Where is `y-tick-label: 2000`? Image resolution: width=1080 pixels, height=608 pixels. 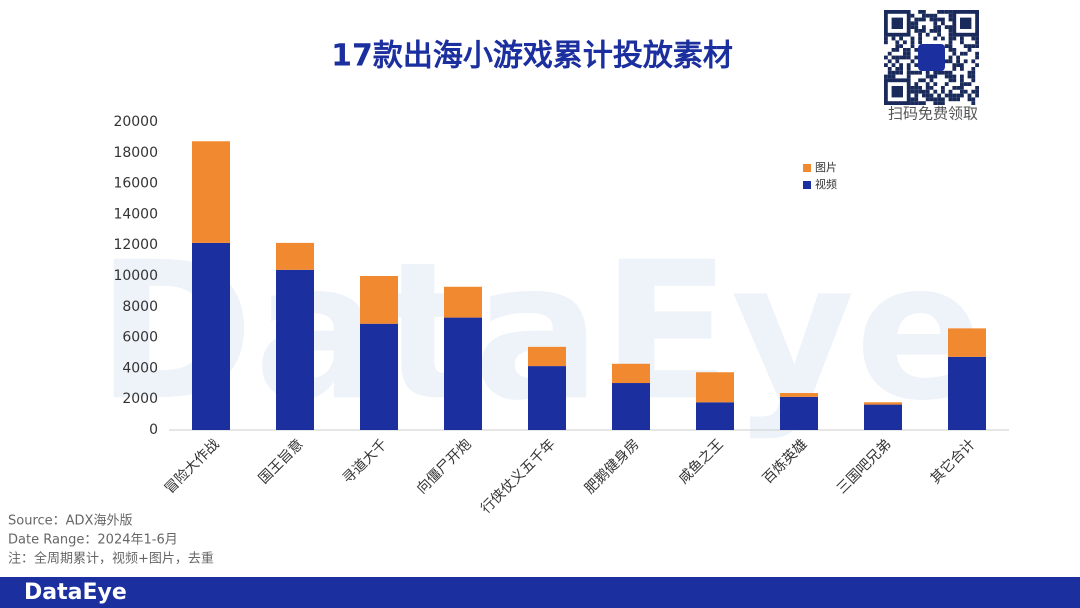
y-tick-label: 2000 is located at coordinates (140, 399).